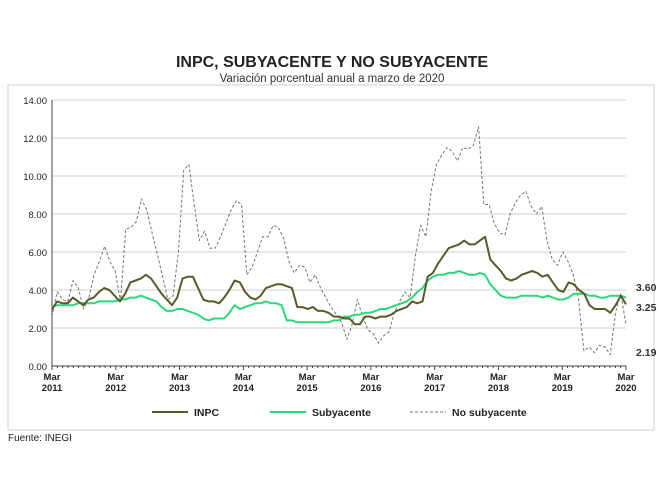  I want to click on x-tick-label-year: 2016, so click(370, 388).